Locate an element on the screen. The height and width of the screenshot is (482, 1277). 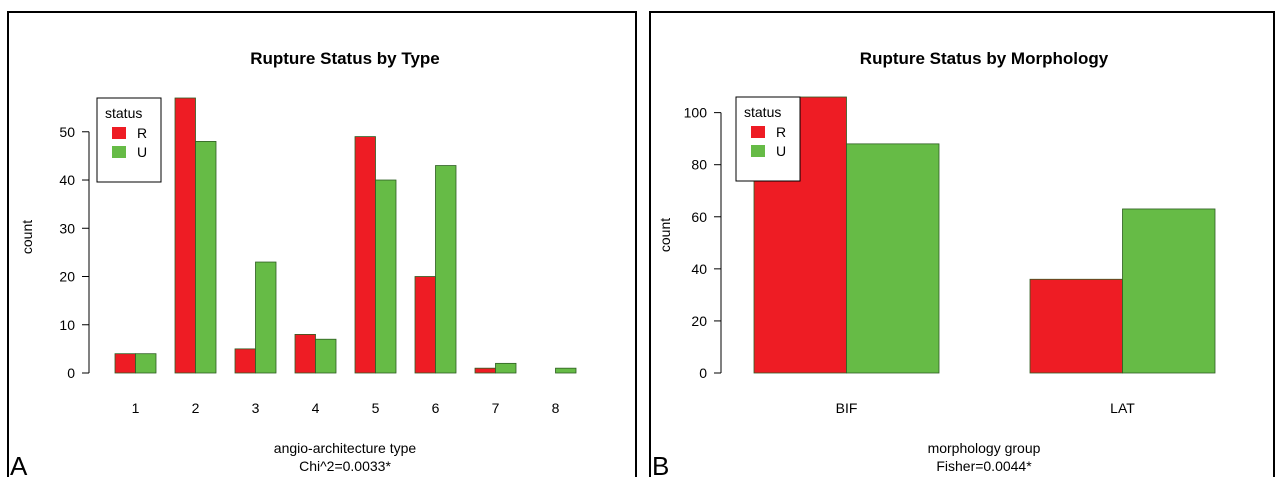
y-tick-label: 50 is located at coordinates (67, 132).